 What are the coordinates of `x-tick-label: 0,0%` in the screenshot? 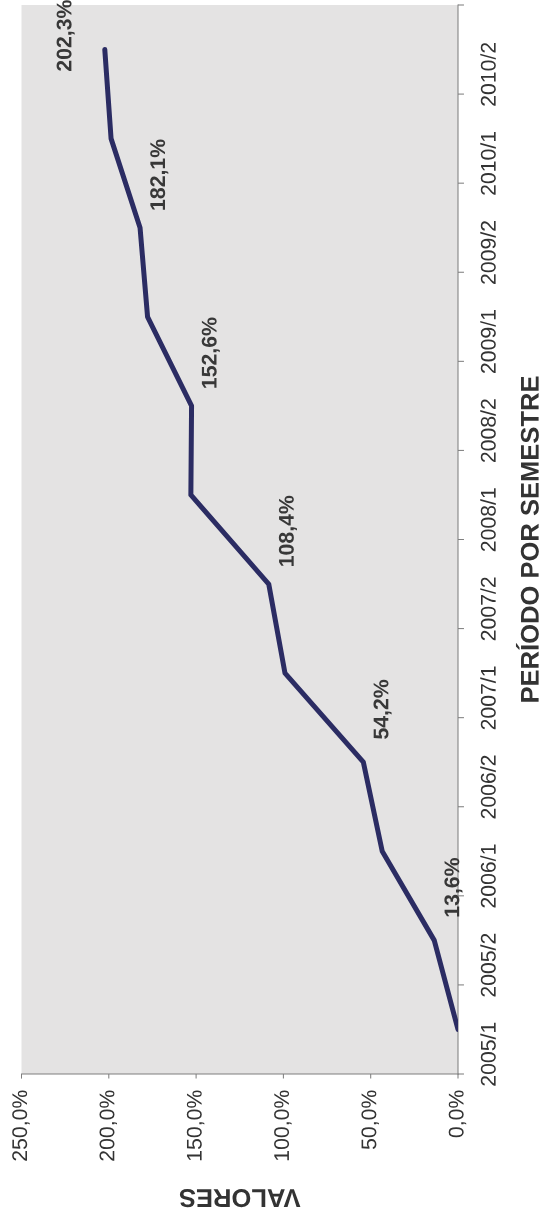 It's located at (457, 1114).